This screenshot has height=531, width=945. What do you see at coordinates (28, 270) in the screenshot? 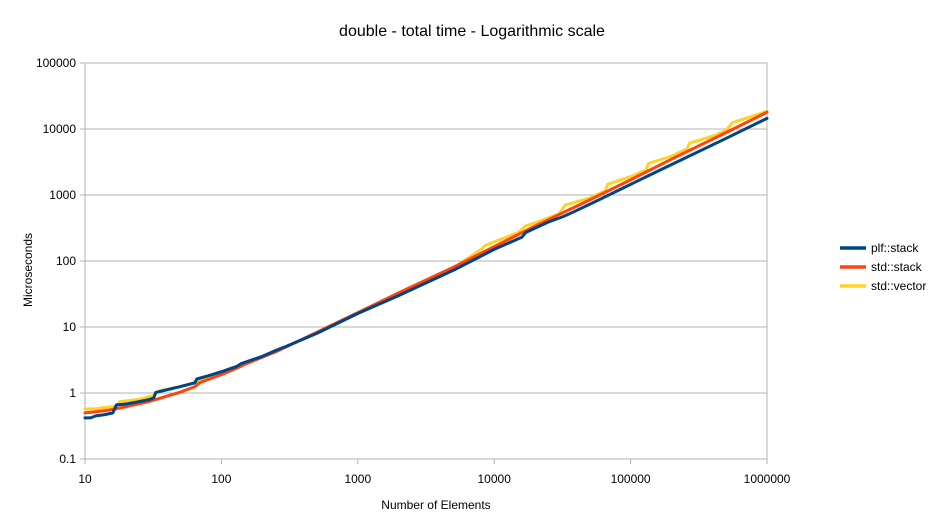
I see `y-axis-label: Microseconds` at bounding box center [28, 270].